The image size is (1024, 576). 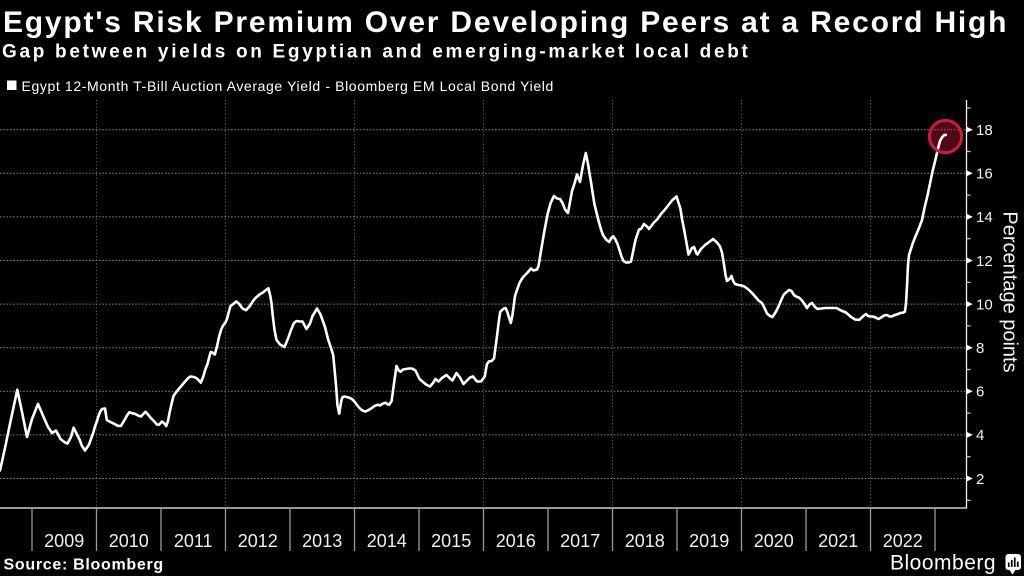 What do you see at coordinates (980, 348) in the screenshot?
I see `svg-text: 8` at bounding box center [980, 348].